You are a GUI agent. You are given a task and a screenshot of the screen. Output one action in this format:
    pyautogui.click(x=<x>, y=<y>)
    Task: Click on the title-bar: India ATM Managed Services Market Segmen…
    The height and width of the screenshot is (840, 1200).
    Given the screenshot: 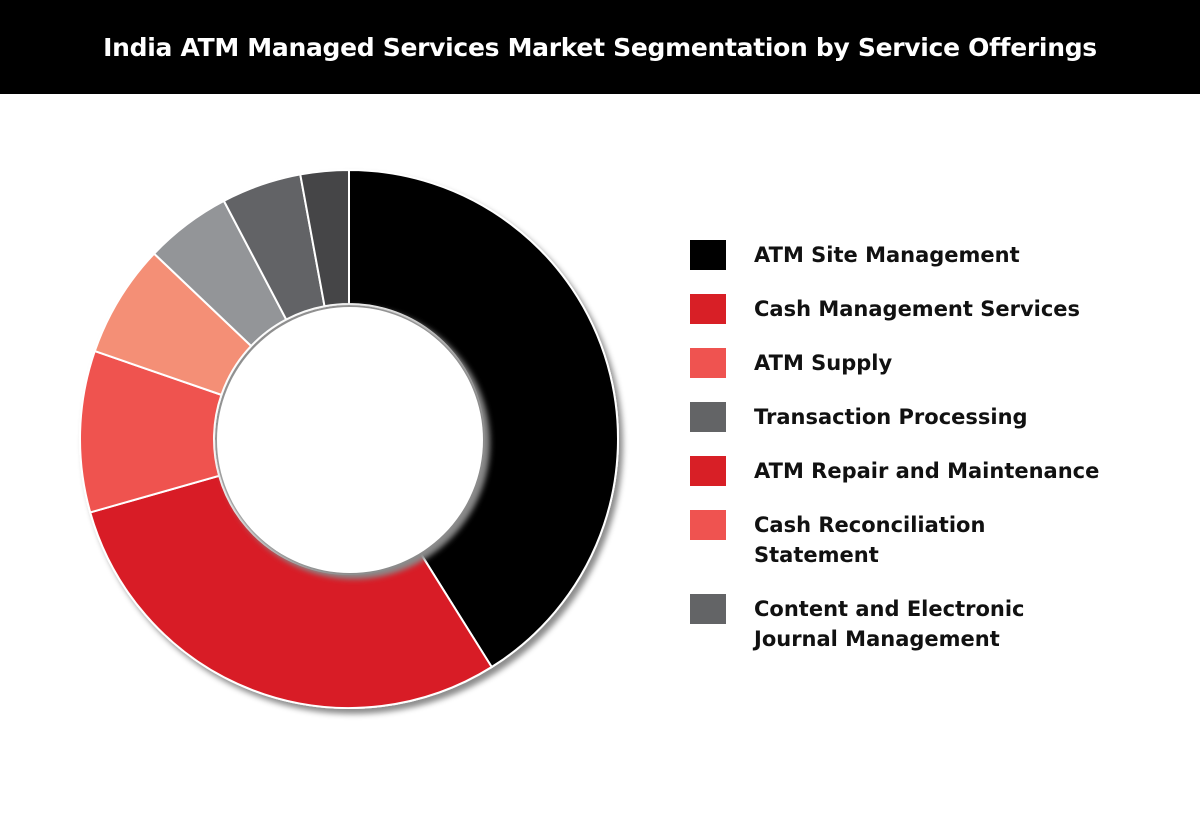 What is the action you would take?
    pyautogui.click(x=600, y=47)
    